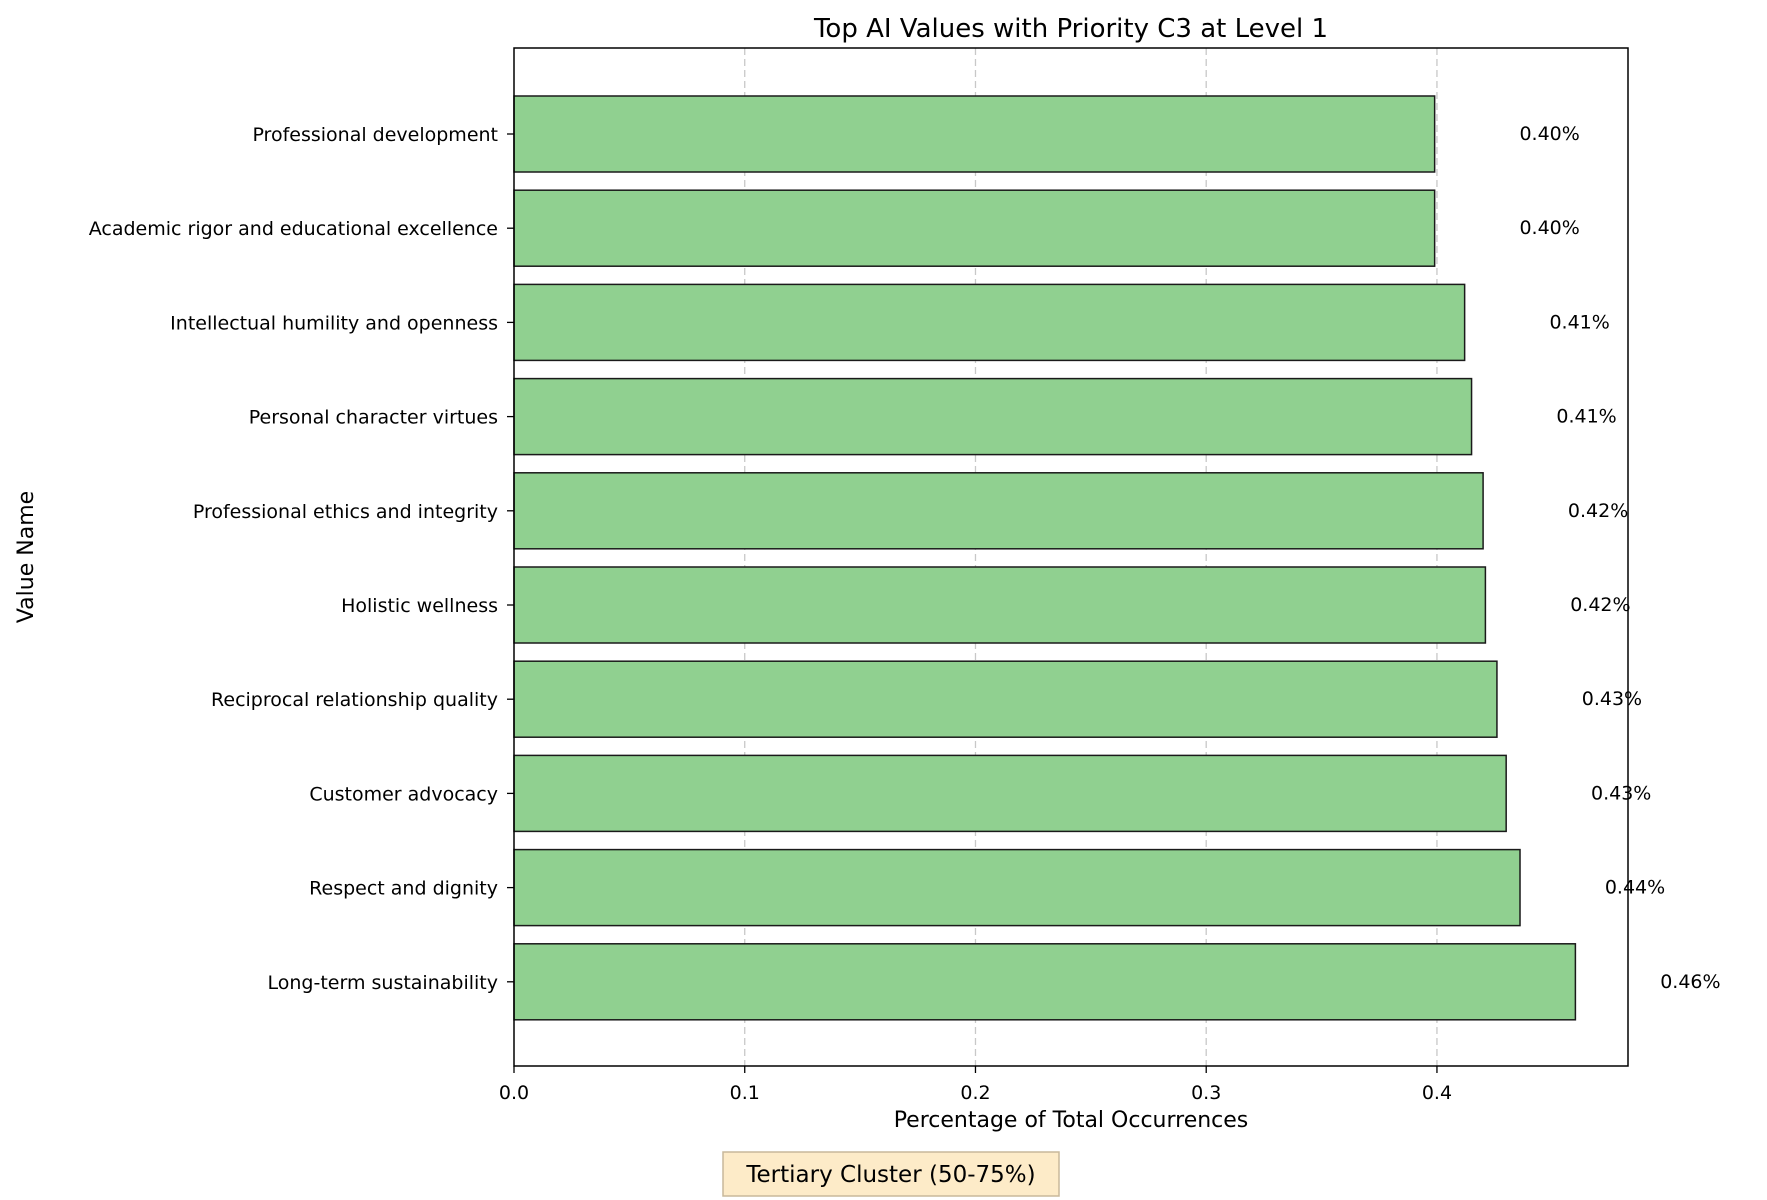 This screenshot has width=1767, height=1200. Describe the element at coordinates (403, 889) in the screenshot. I see `y-tick-label: Respect and dignity` at that location.